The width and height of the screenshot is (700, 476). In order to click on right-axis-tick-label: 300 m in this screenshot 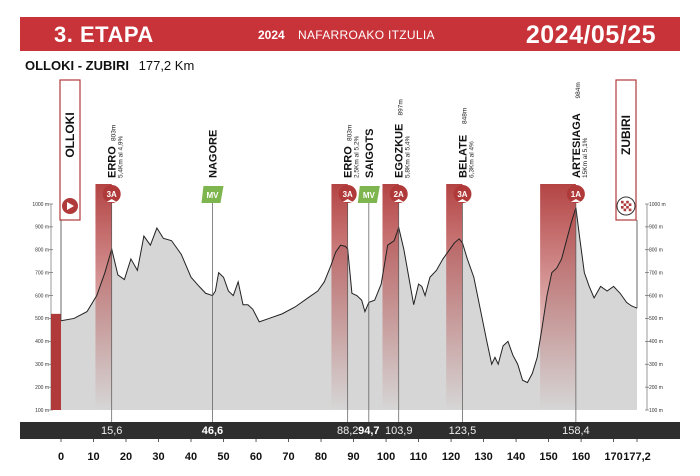, I will do `click(656, 365)`.